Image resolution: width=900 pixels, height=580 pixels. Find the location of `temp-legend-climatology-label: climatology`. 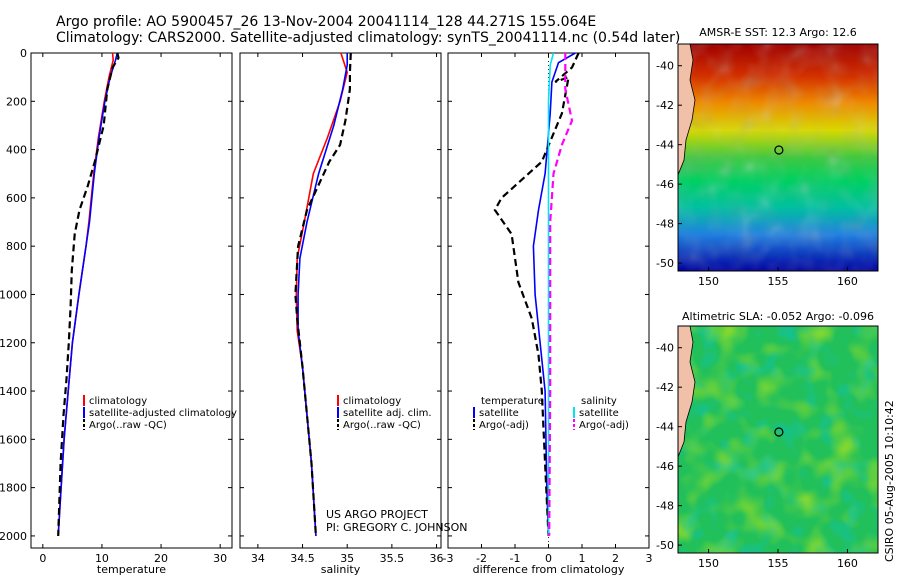

temp-legend-climatology-label: climatology is located at coordinates (118, 401).